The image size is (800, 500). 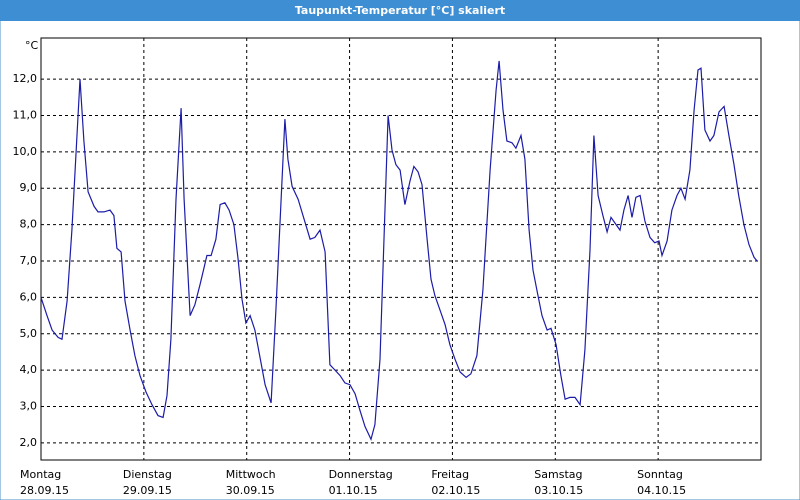 I want to click on x-tick-label: Montag, so click(x=40, y=474).